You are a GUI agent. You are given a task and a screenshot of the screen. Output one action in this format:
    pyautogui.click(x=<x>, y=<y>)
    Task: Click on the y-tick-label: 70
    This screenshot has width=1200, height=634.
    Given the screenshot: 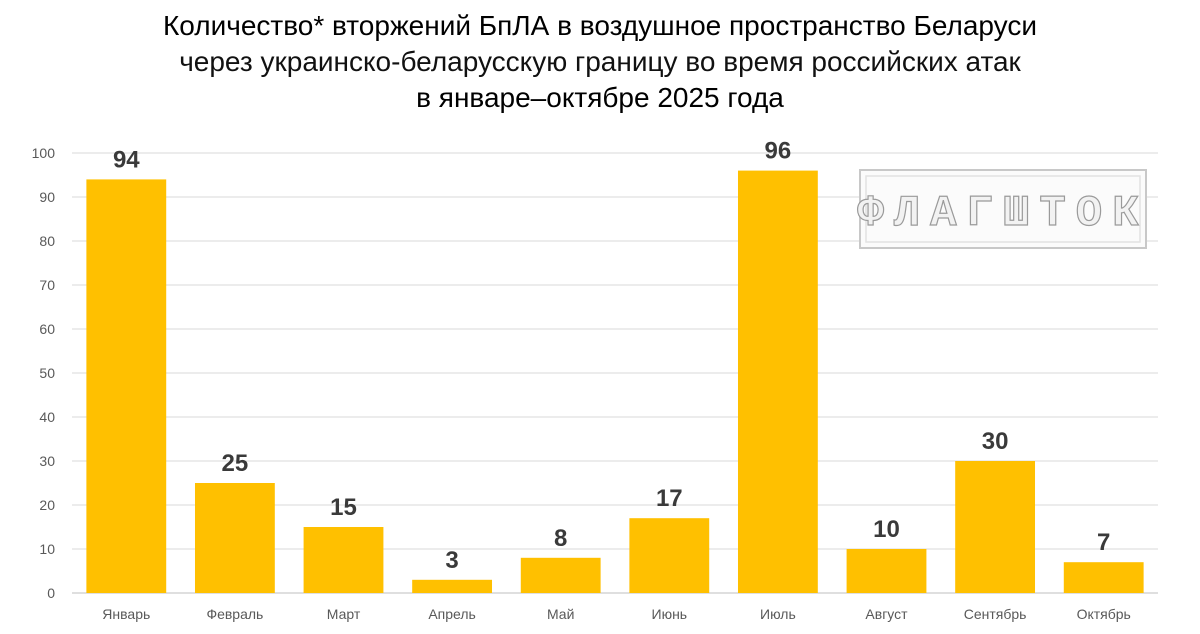 What is the action you would take?
    pyautogui.click(x=47, y=285)
    